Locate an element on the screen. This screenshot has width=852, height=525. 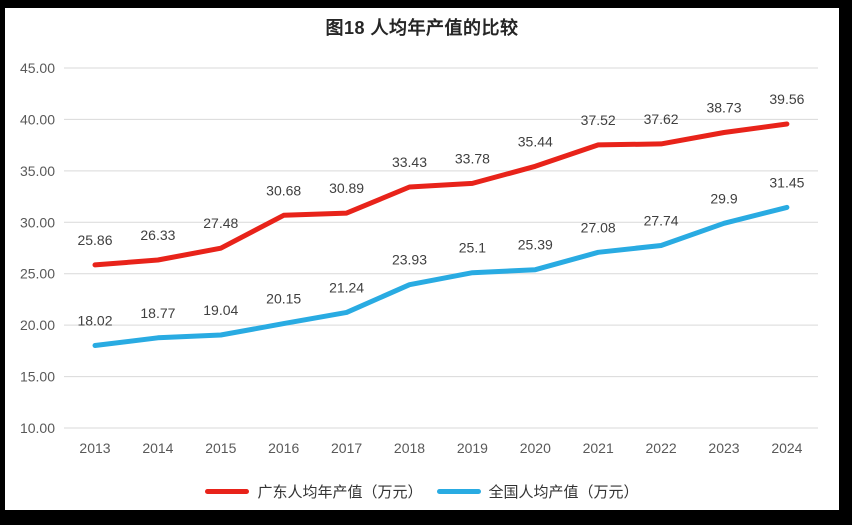
y-axis-tick-label: 25.00 is located at coordinates (37, 274).